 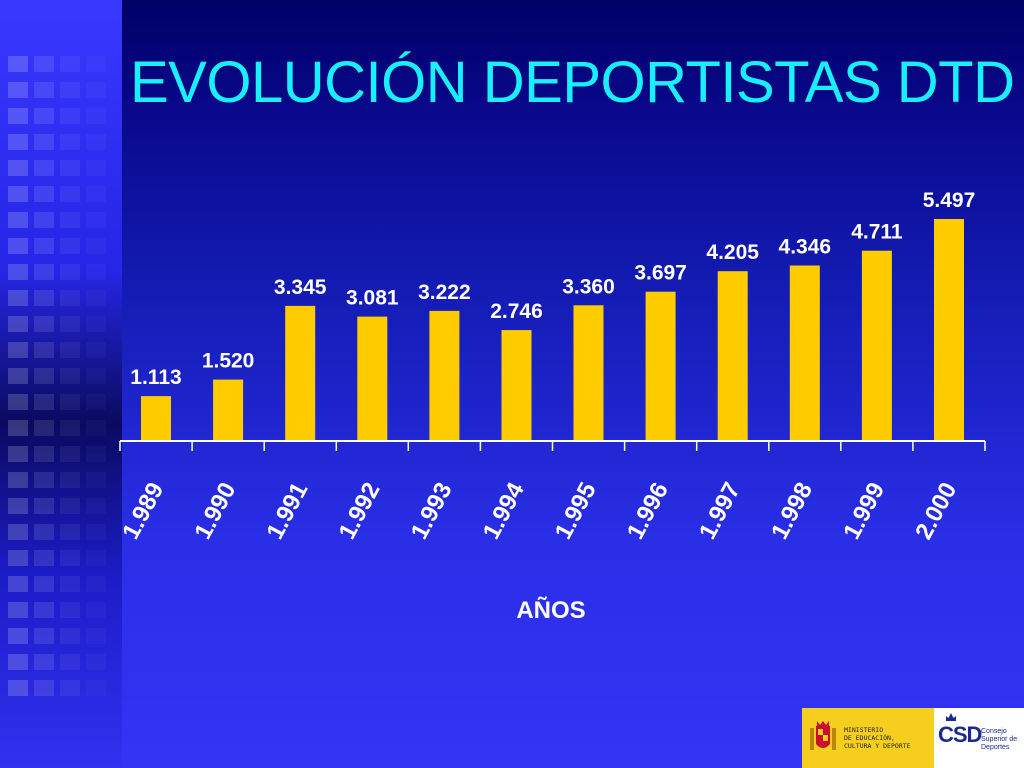 I want to click on bar-value-label: 2.746, so click(x=516, y=311).